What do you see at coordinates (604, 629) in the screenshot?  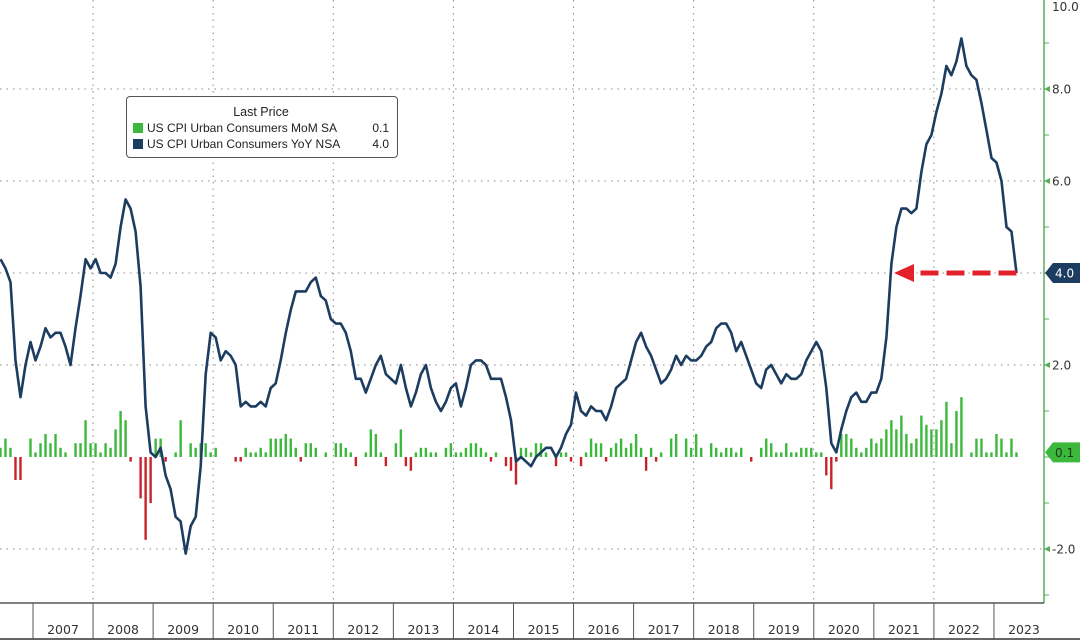 I see `x-tick-label: 2016` at bounding box center [604, 629].